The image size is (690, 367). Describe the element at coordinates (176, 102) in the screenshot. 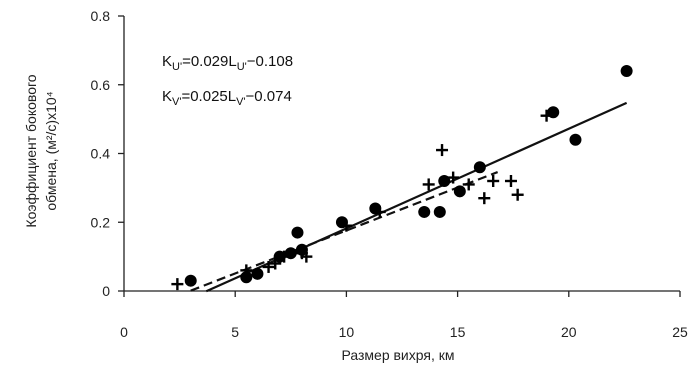

I see `eq-v-k-sub: V'` at that location.